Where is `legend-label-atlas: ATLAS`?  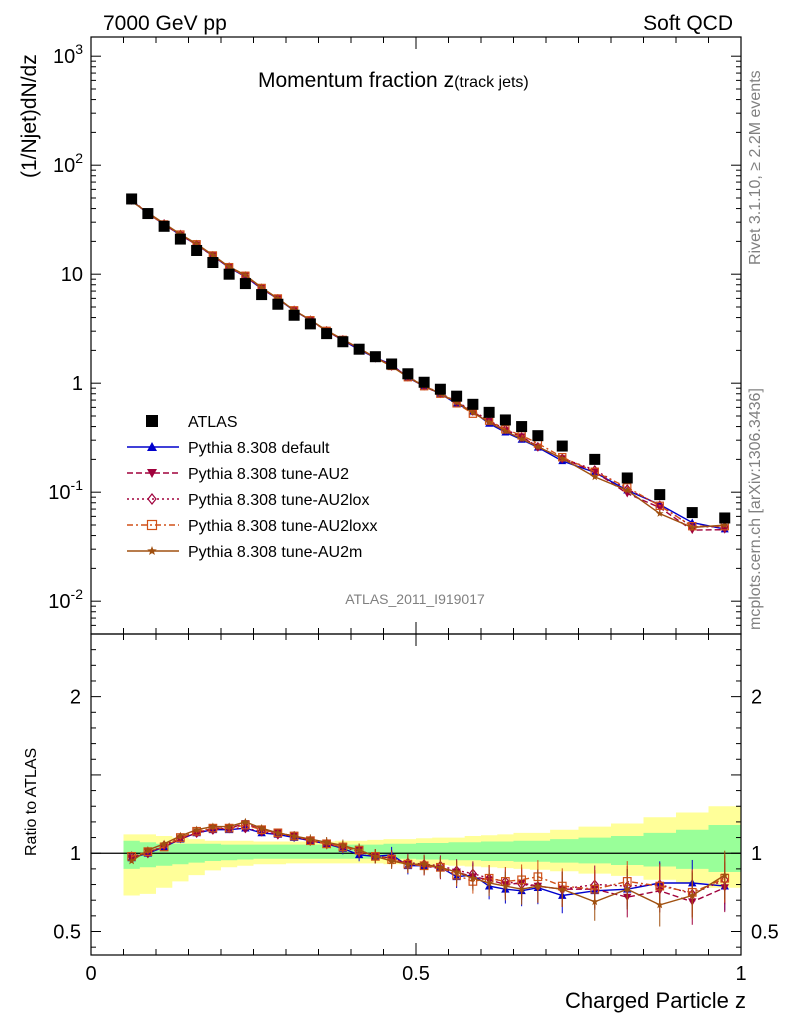
legend-label-atlas: ATLAS is located at coordinates (213, 422).